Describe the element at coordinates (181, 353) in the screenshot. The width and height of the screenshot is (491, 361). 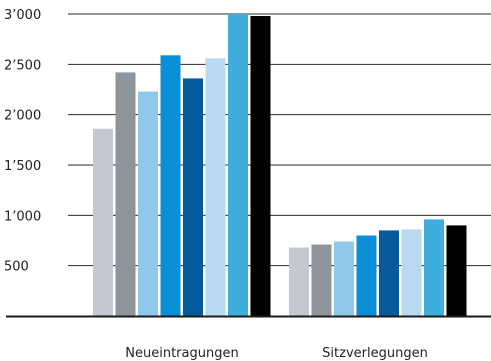
I see `category-label-neueintragungen: Neueintragungen` at that location.